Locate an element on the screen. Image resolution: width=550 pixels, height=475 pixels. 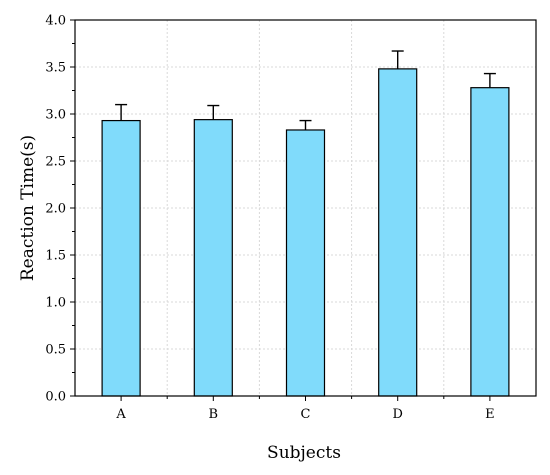
bar-E is located at coordinates (490, 242).